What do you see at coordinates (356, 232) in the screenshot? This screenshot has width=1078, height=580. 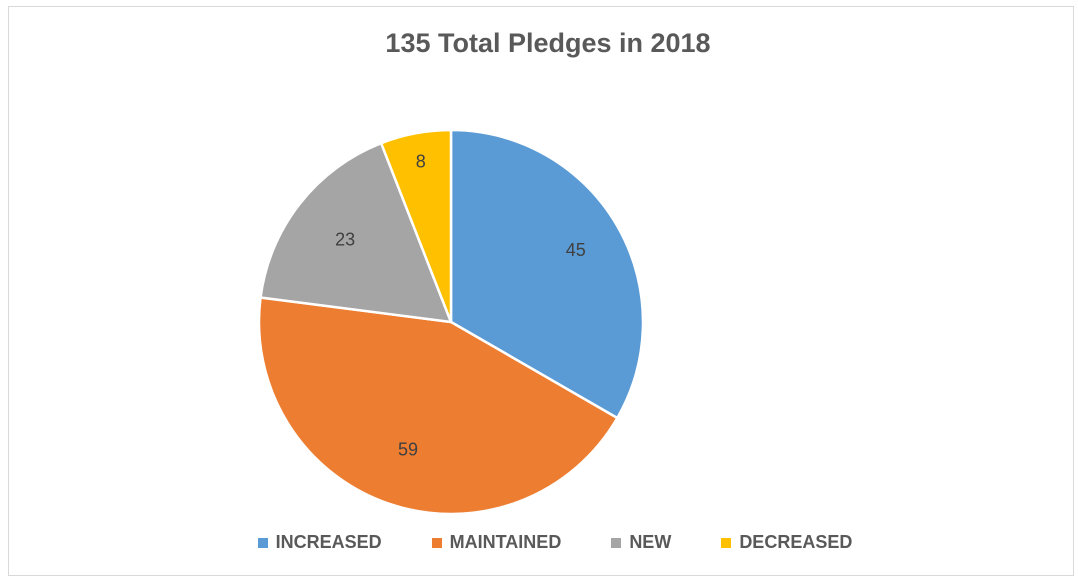 I see `pie-slice-new` at bounding box center [356, 232].